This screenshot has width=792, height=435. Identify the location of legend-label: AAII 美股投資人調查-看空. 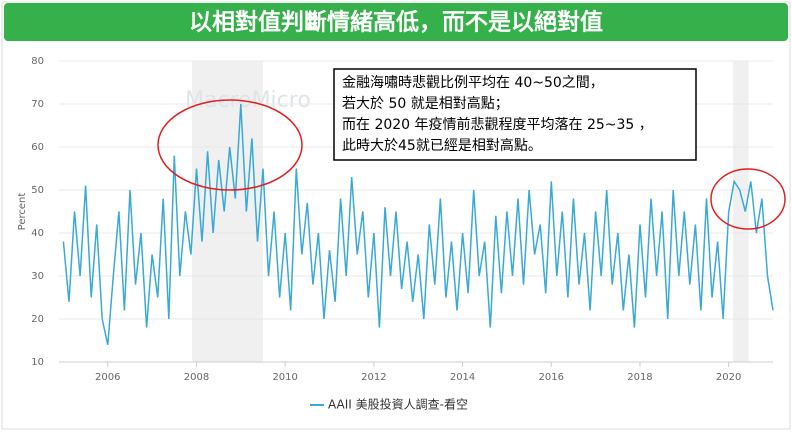
(398, 404).